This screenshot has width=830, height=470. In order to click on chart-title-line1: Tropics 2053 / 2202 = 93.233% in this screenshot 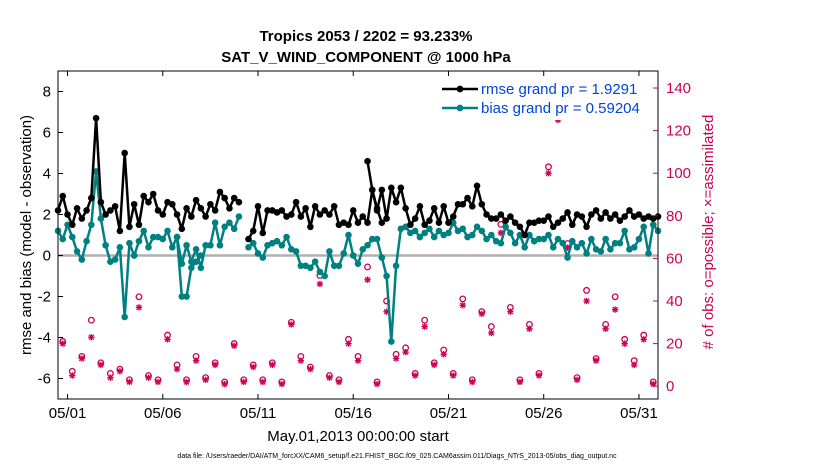, I will do `click(365, 36)`.